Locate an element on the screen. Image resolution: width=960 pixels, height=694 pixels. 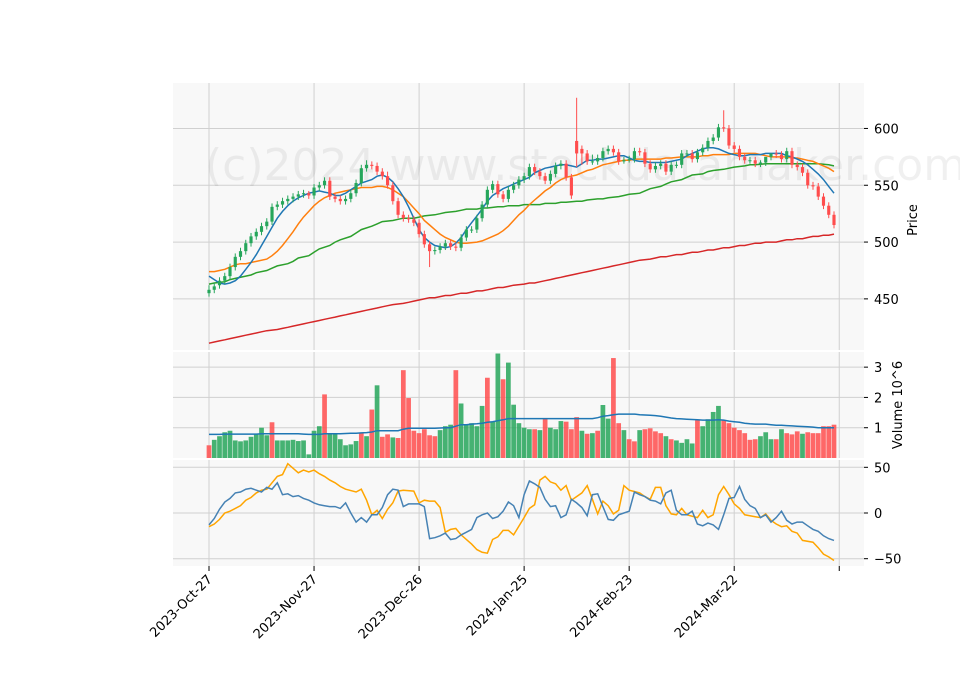
x-tick-label: 2023-Nov-27 is located at coordinates (286, 607).